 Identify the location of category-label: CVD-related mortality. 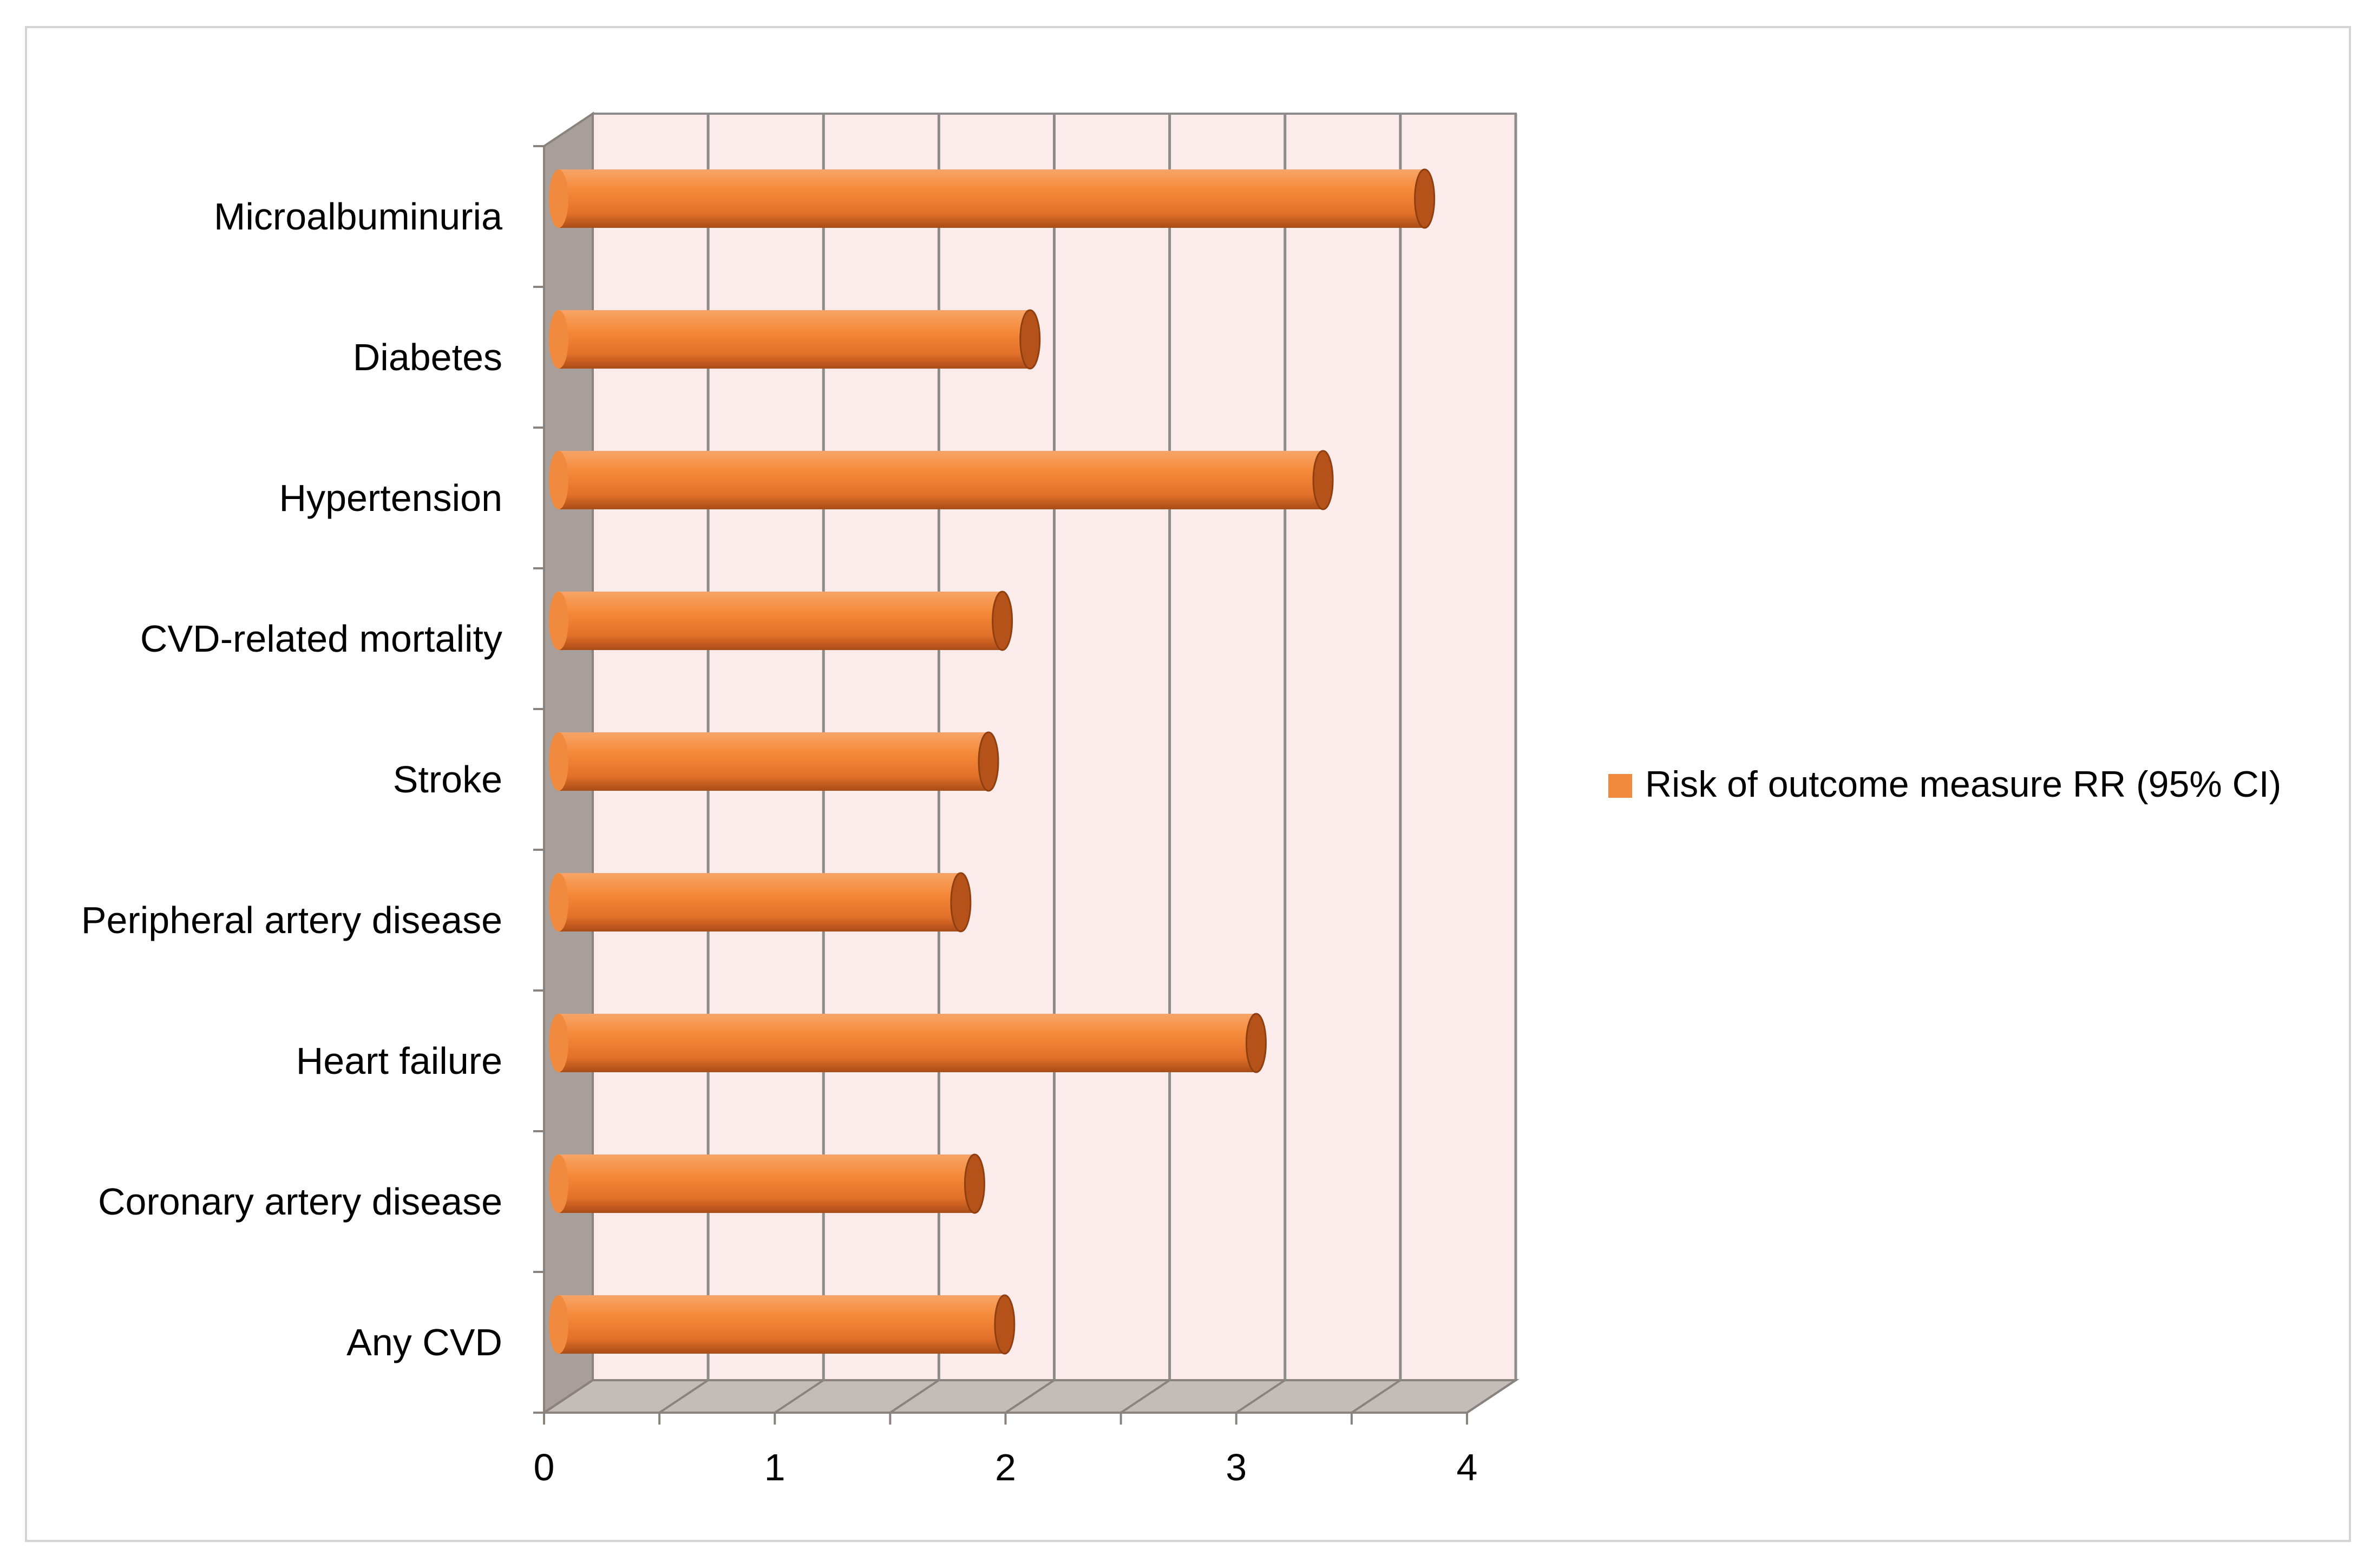
(321, 639).